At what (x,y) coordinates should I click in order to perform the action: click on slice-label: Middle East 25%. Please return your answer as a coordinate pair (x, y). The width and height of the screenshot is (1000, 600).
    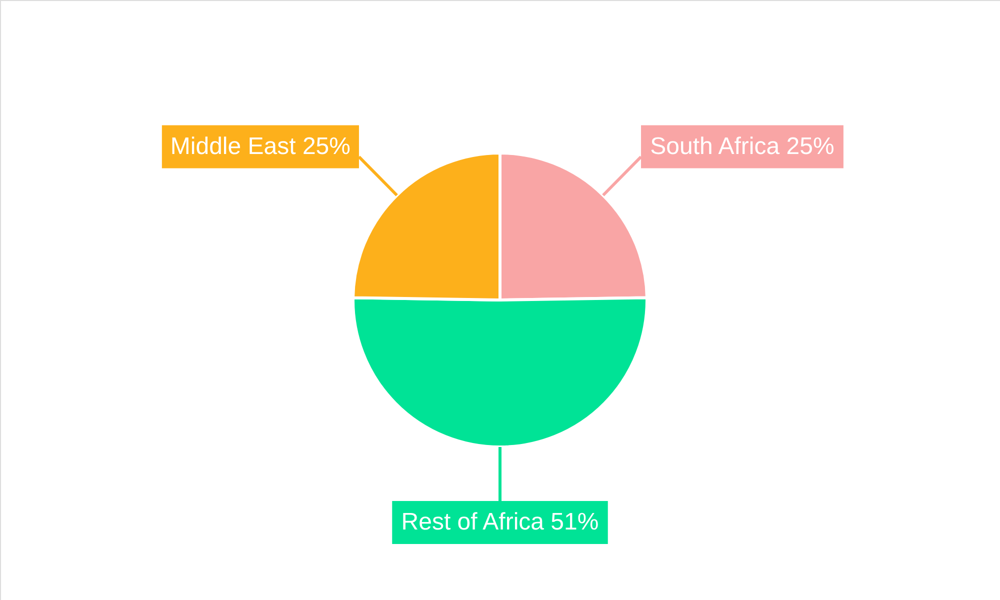
    Looking at the image, I should click on (260, 146).